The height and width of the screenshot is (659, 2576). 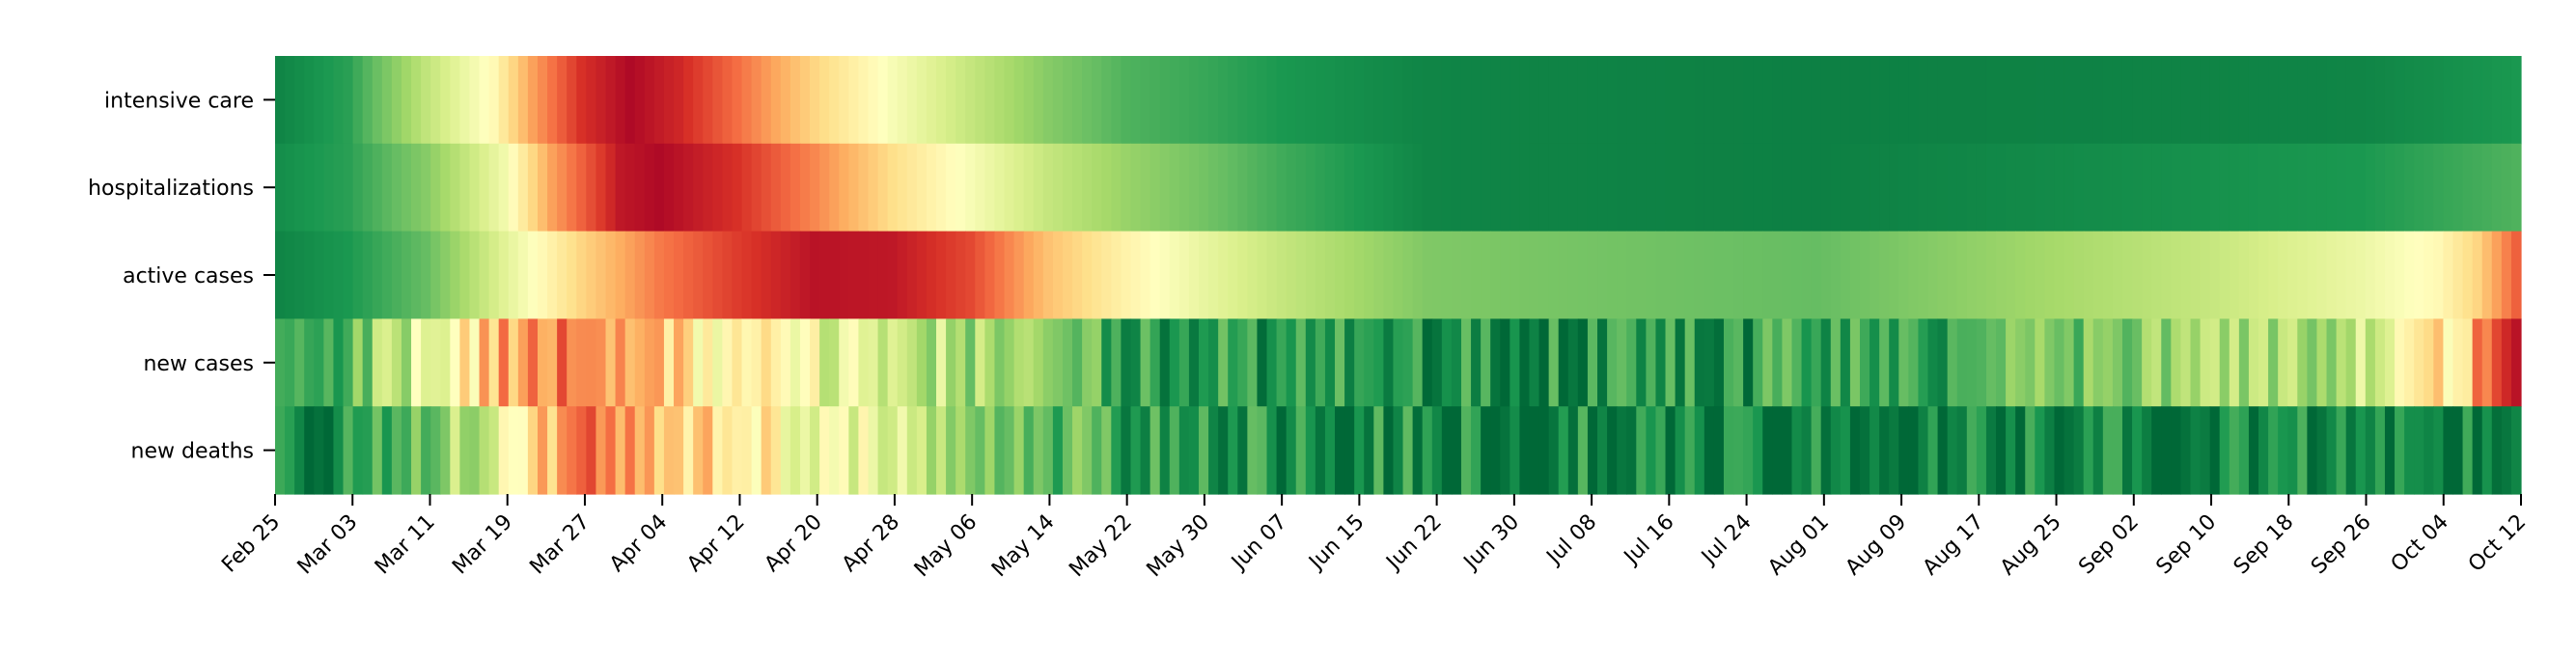 I want to click on x-tick-label: Sep 18, so click(x=2264, y=545).